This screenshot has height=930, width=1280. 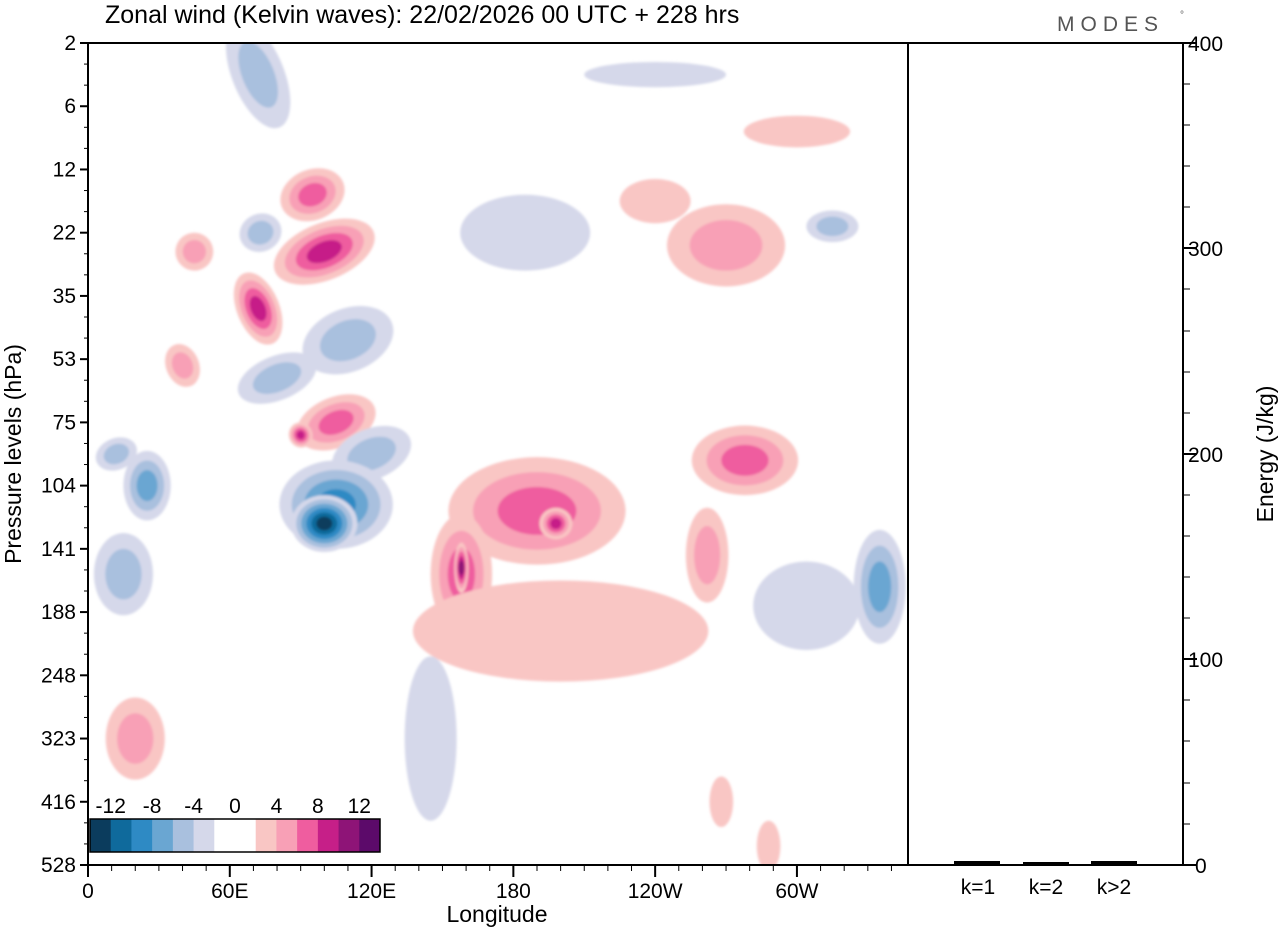 I want to click on longitude-tick-label: 0, so click(x=88, y=891).